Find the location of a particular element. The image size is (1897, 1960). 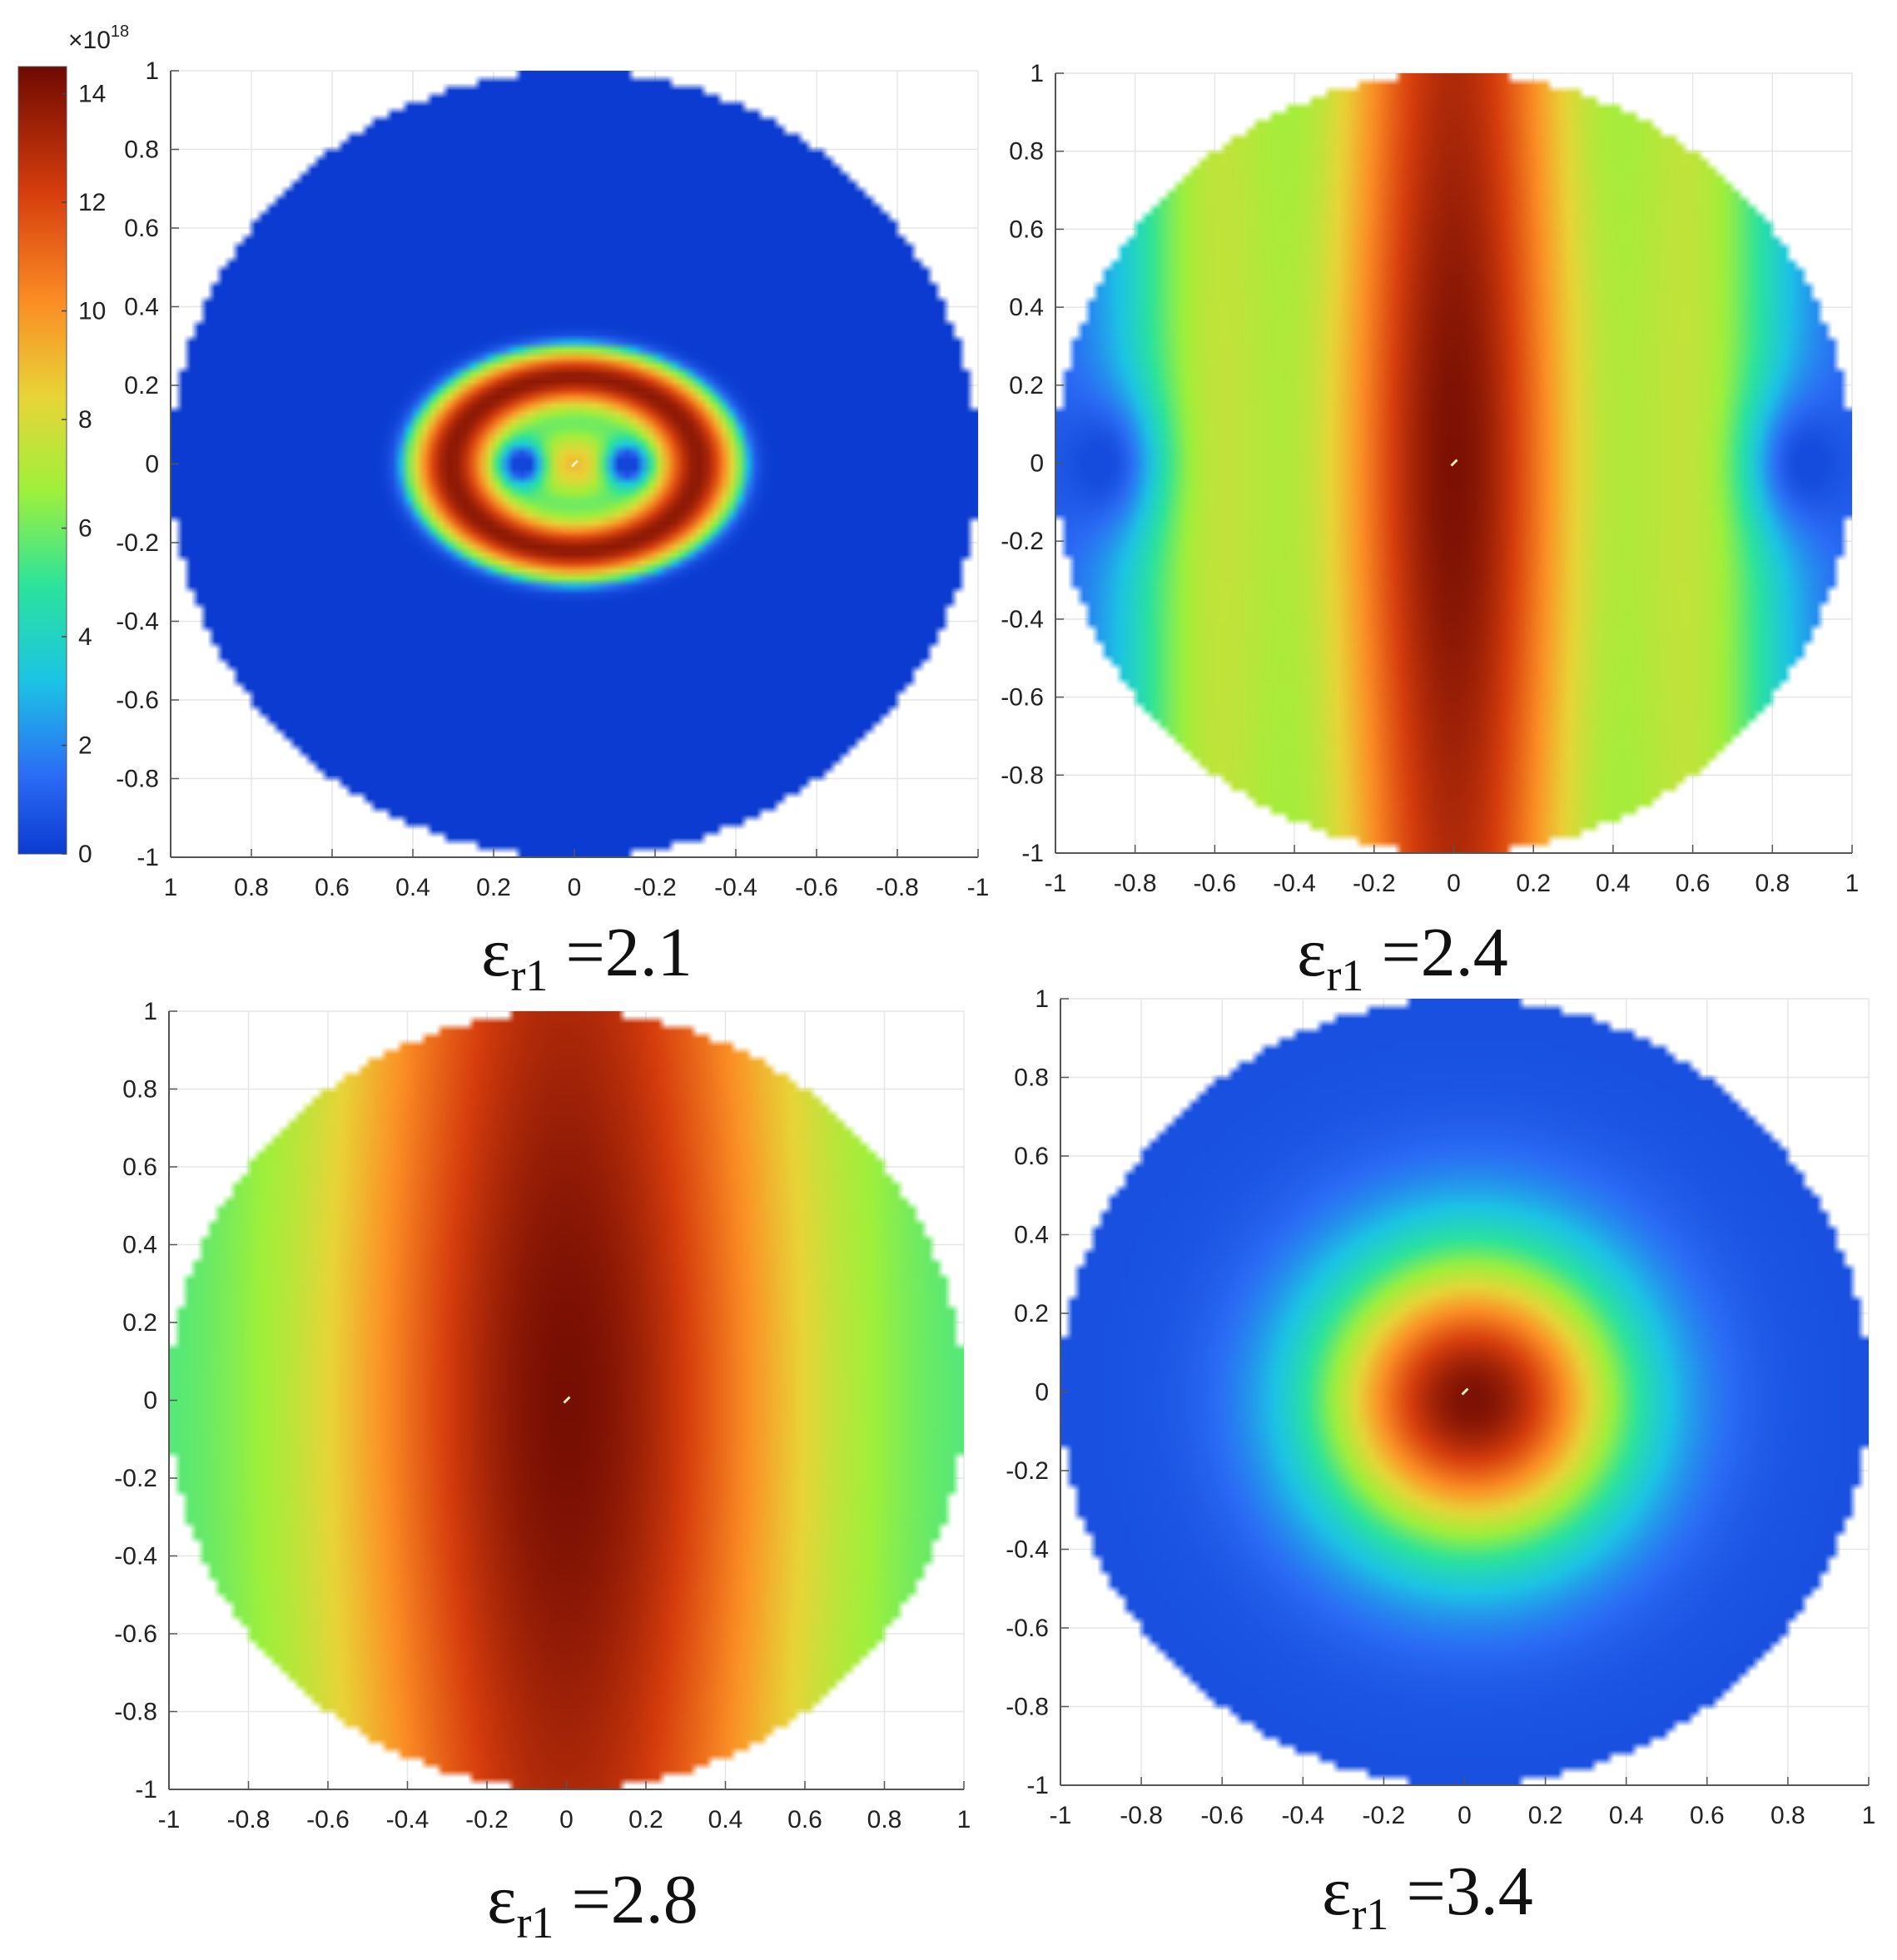

colorbar-tick-label: 6 is located at coordinates (85, 529).